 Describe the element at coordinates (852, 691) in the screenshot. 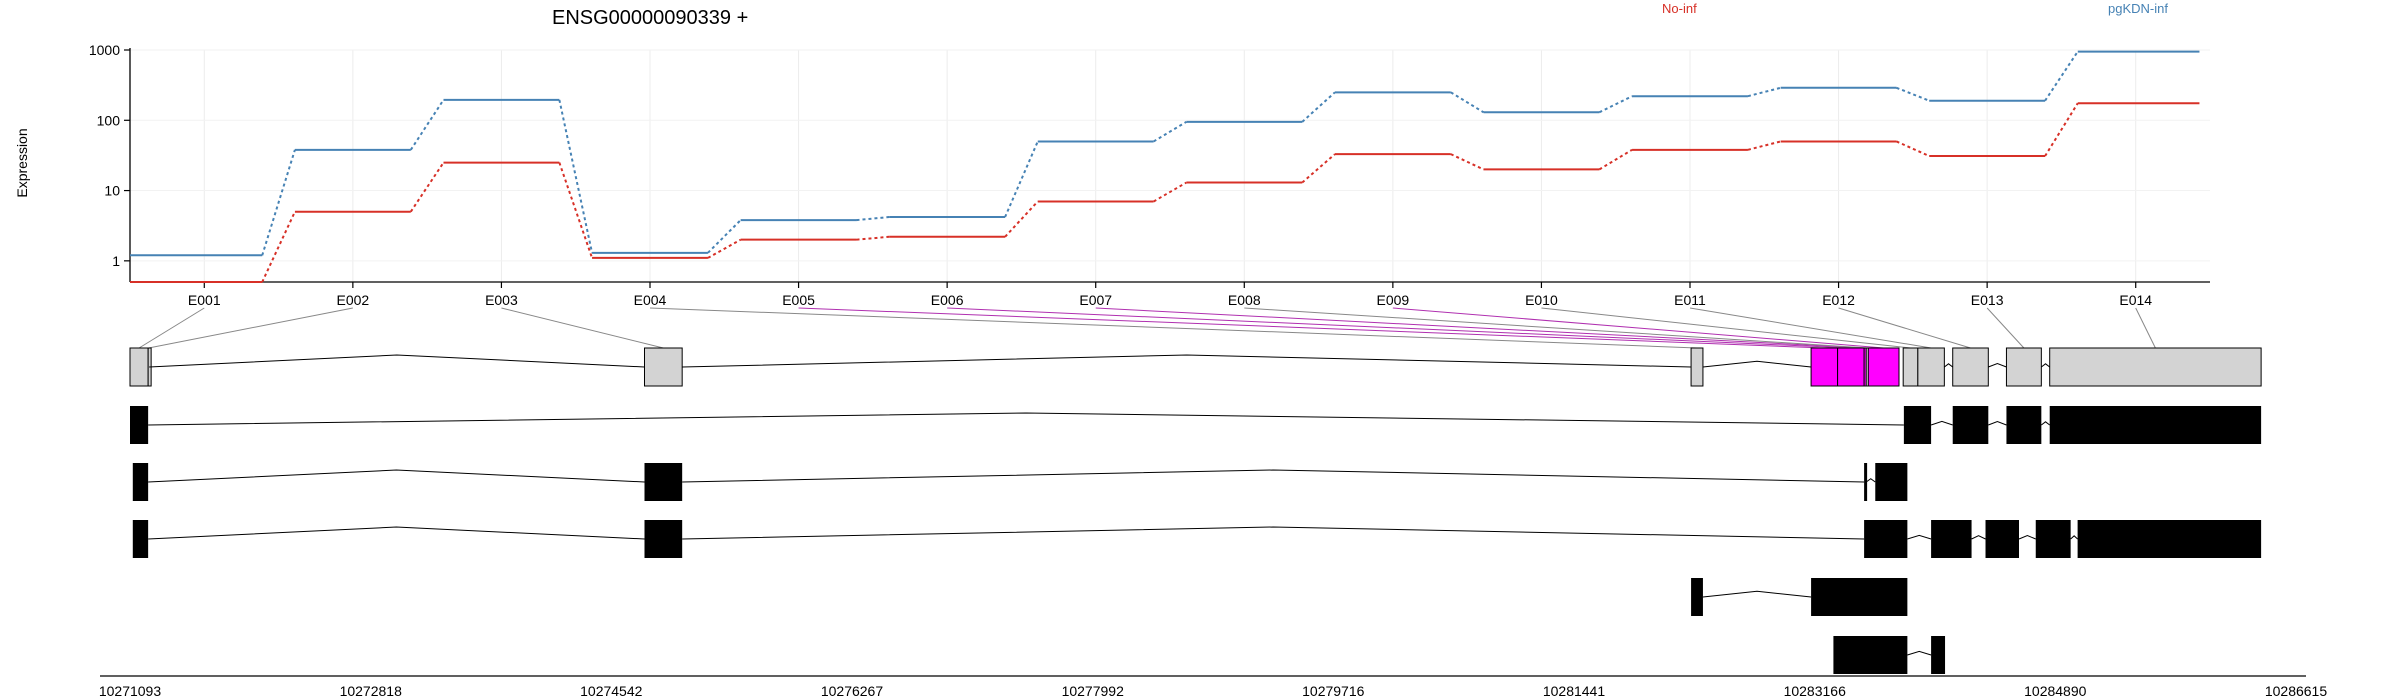

I see `genomic-tick-label: 10276267` at that location.